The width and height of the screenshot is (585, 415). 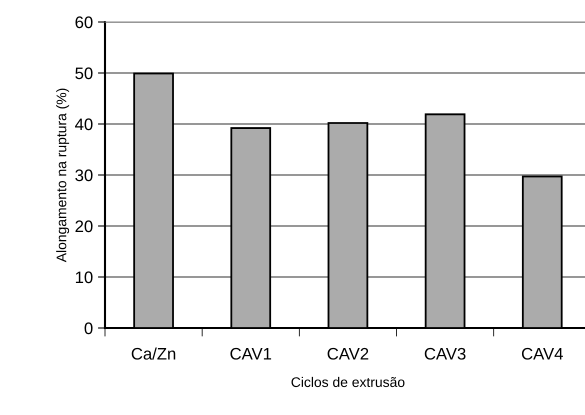 What do you see at coordinates (251, 354) in the screenshot?
I see `x-tick-label: CAV1` at bounding box center [251, 354].